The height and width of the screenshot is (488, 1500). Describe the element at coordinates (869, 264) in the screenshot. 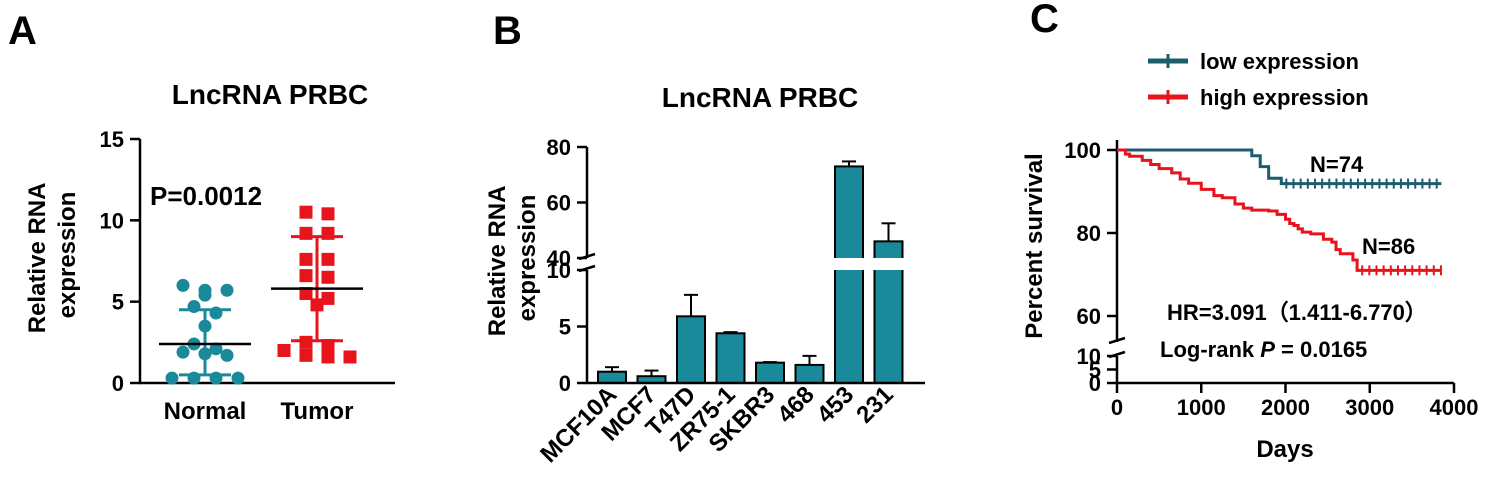

I see `panel-b-bar-breaks` at that location.